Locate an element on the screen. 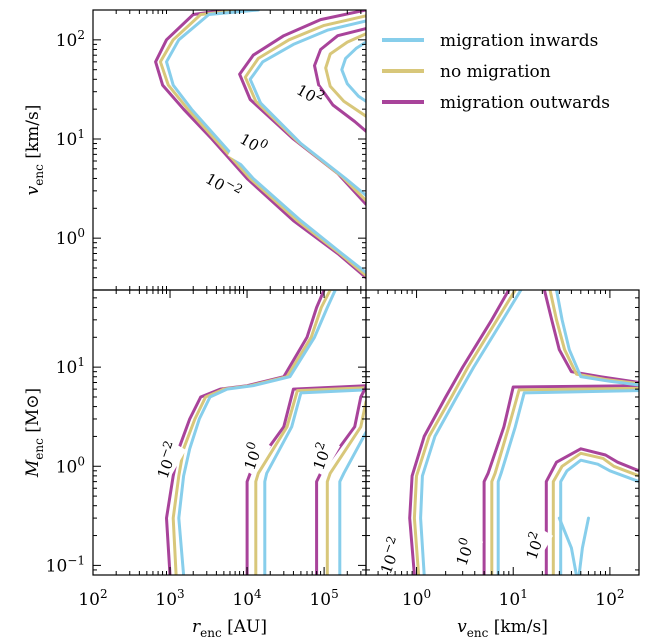 The width and height of the screenshot is (646, 639). bottom-left-xtick-label: 10³ is located at coordinates (169, 598).